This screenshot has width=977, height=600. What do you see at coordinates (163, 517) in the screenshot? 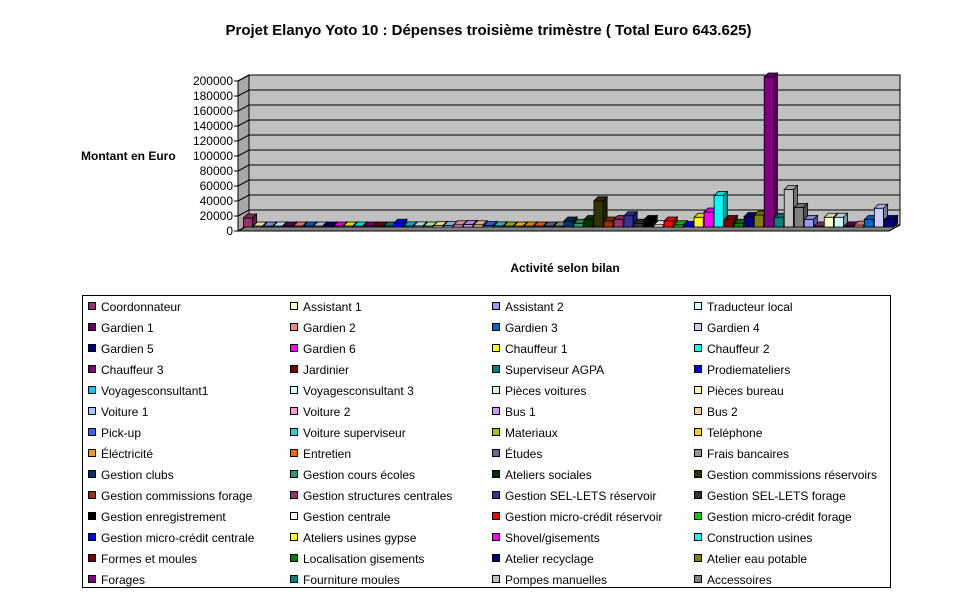
I see `legend-label: Gestion enregistrement` at bounding box center [163, 517].